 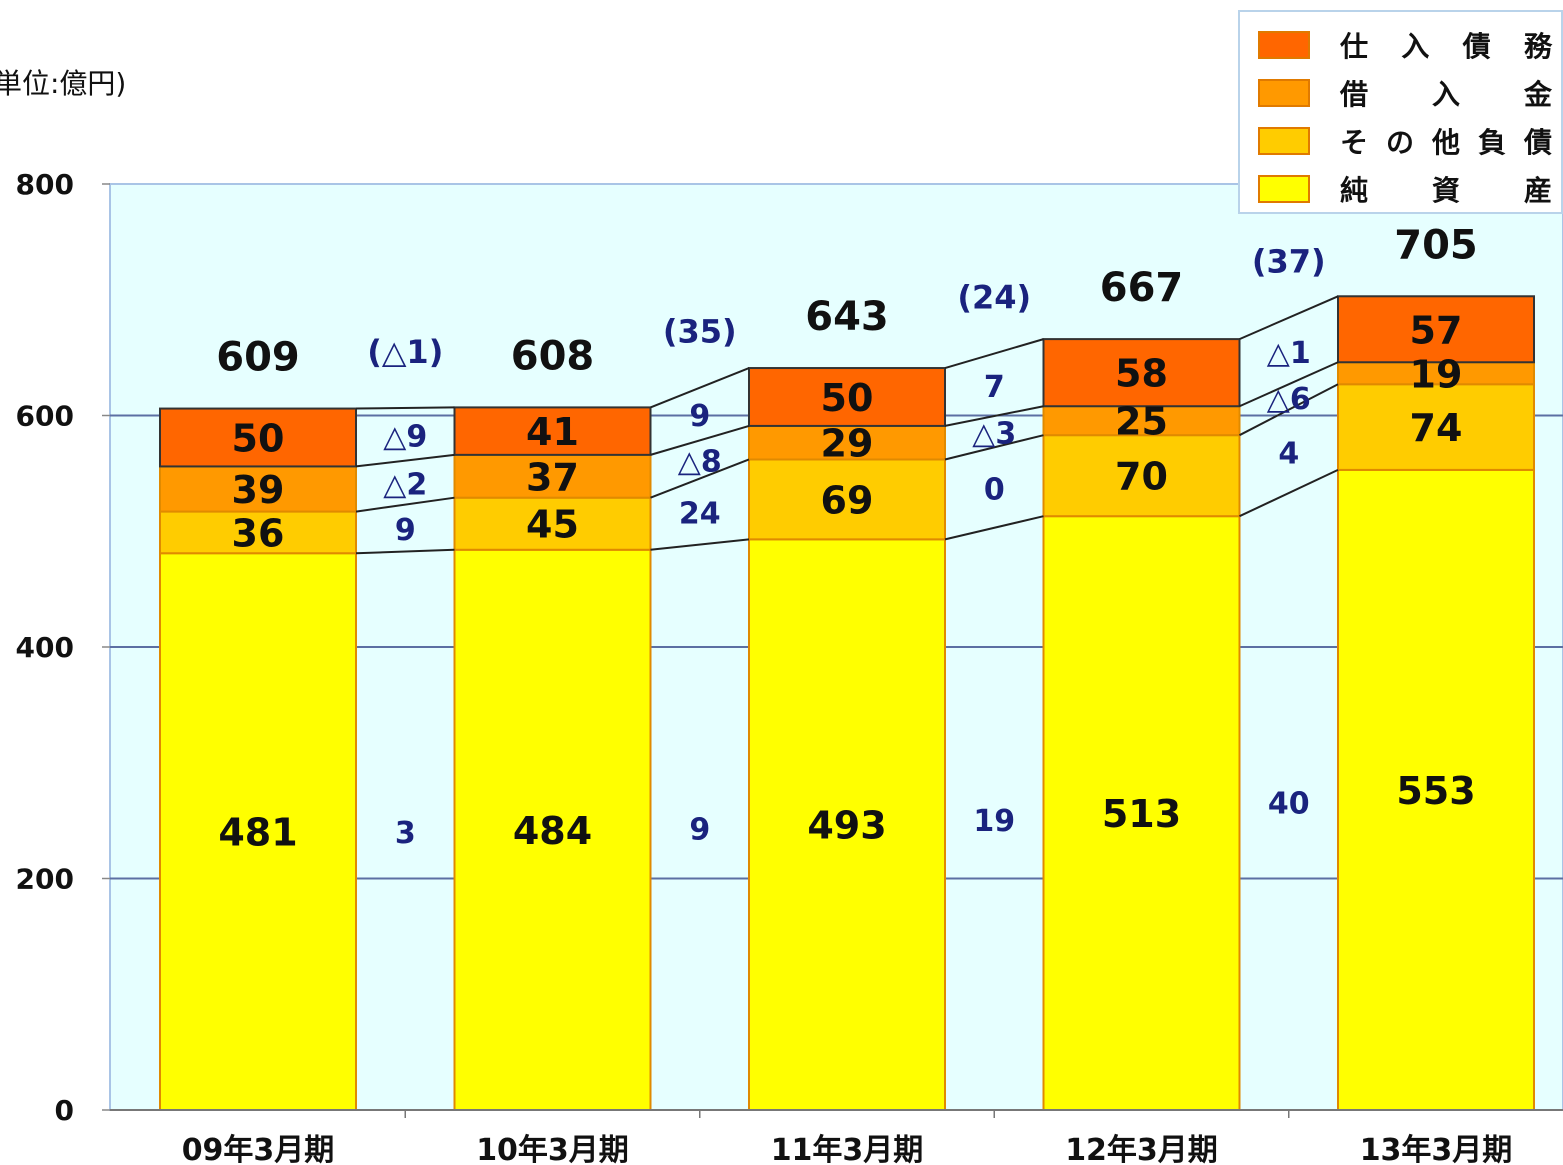 I want to click on change-label: 40, so click(x=1289, y=804).